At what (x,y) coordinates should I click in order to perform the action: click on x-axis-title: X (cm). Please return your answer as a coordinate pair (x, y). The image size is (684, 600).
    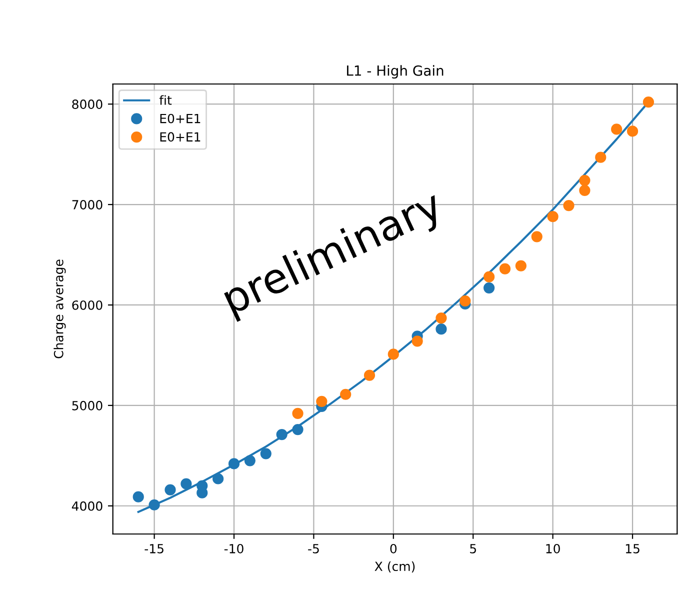
    Looking at the image, I should click on (394, 567).